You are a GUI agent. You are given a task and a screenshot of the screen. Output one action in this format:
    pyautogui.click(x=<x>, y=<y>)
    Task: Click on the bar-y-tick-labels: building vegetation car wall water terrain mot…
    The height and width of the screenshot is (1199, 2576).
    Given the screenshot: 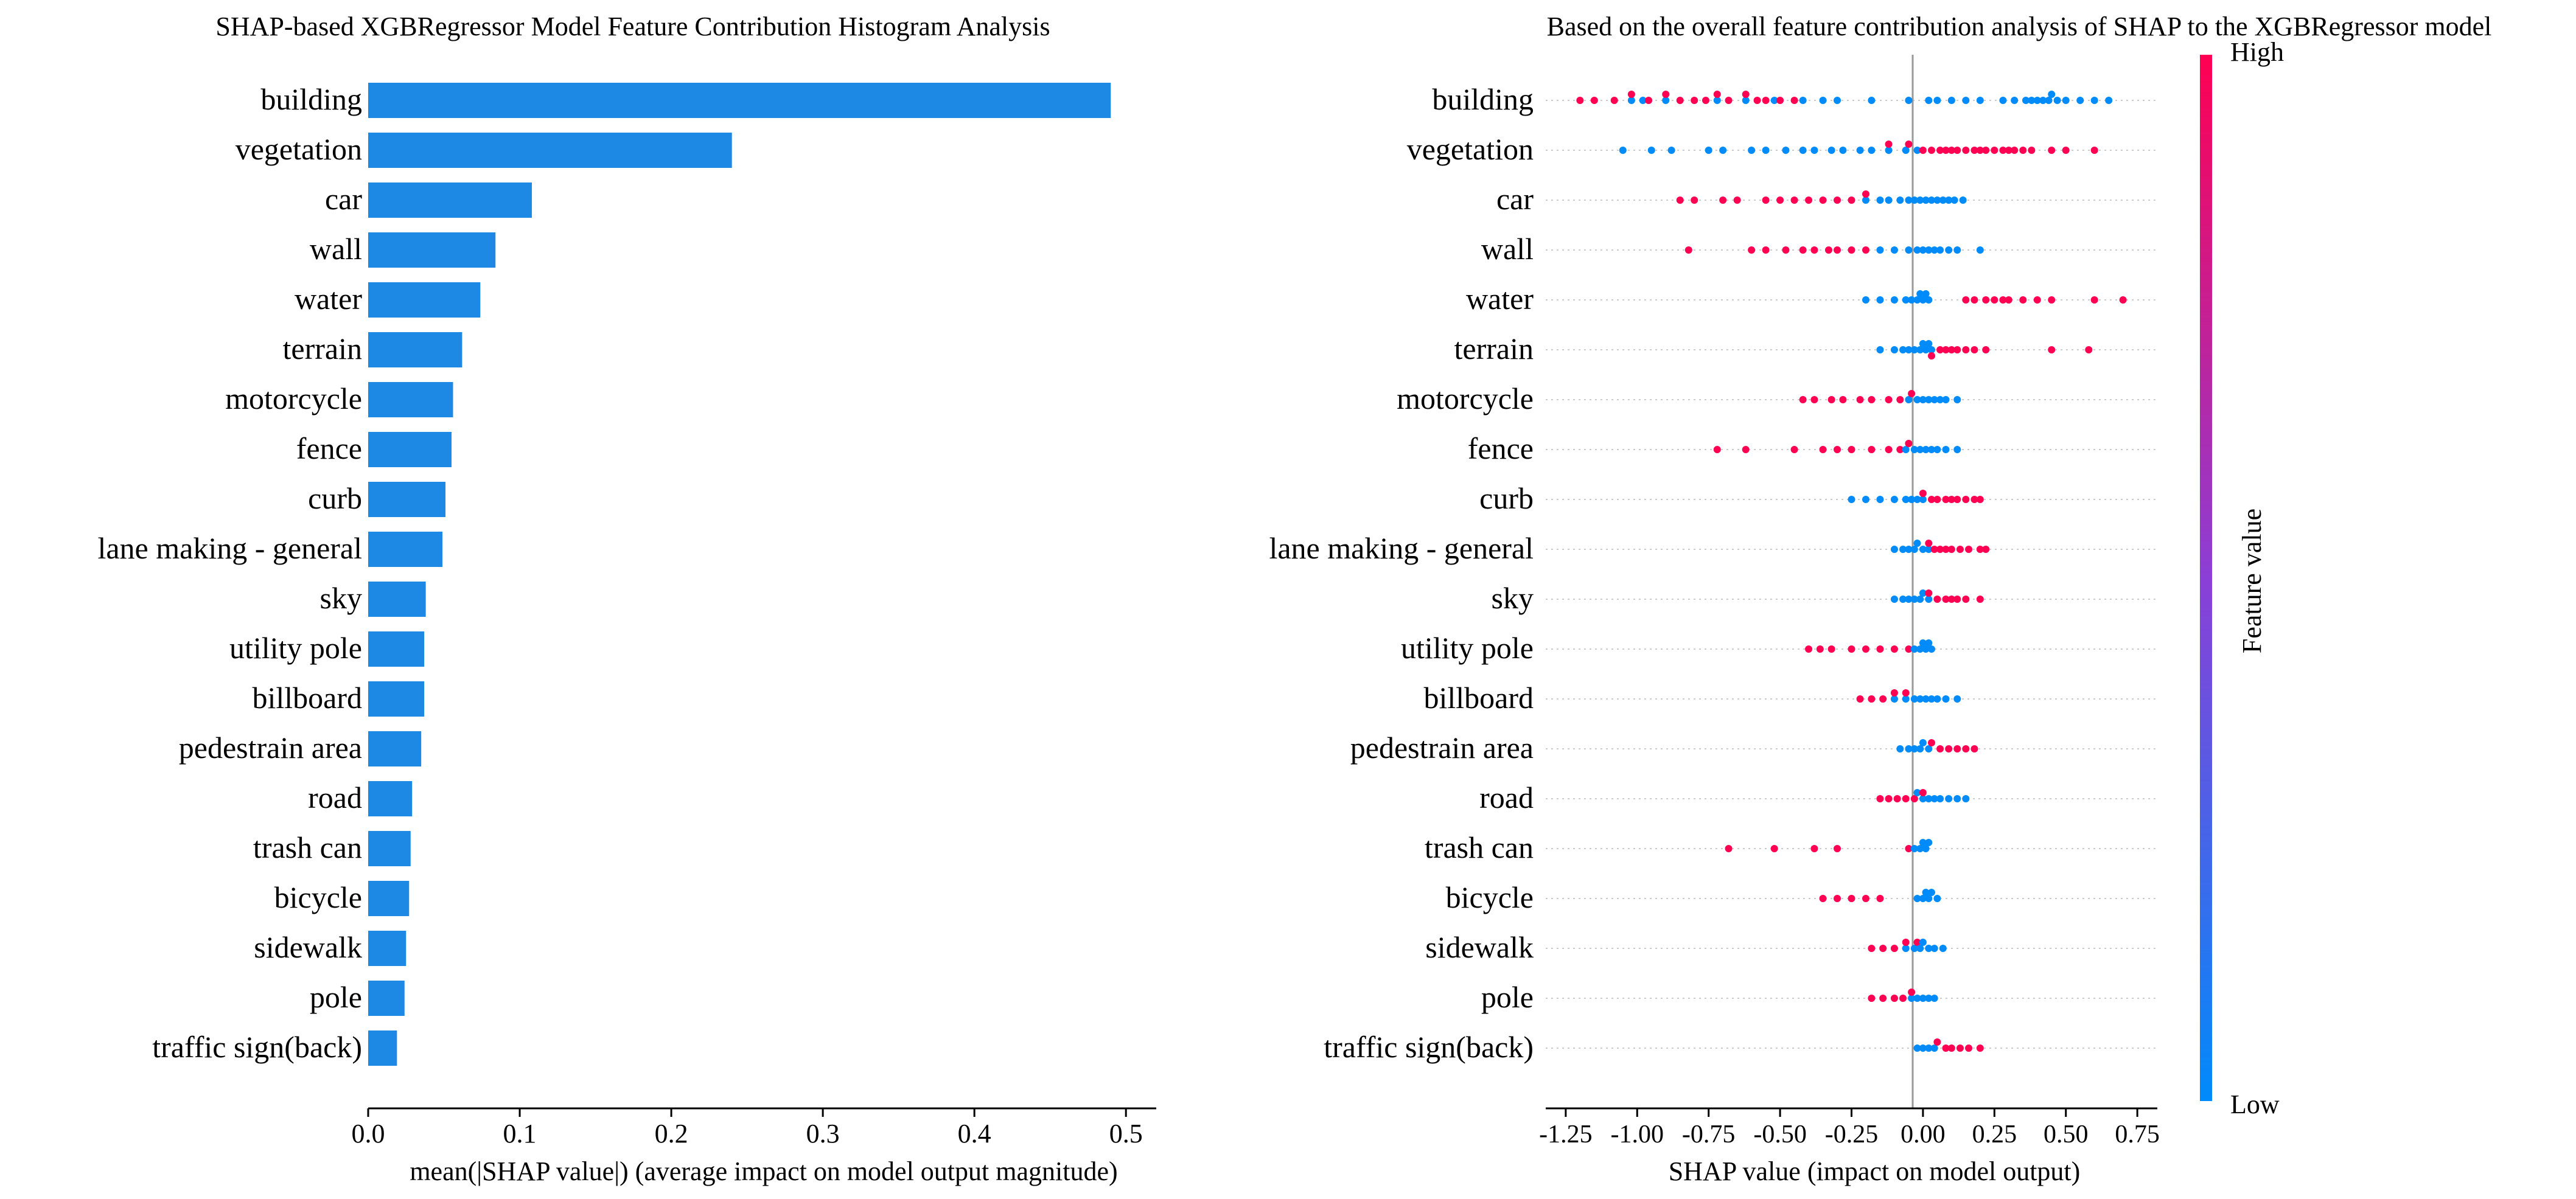 What is the action you would take?
    pyautogui.click(x=229, y=573)
    